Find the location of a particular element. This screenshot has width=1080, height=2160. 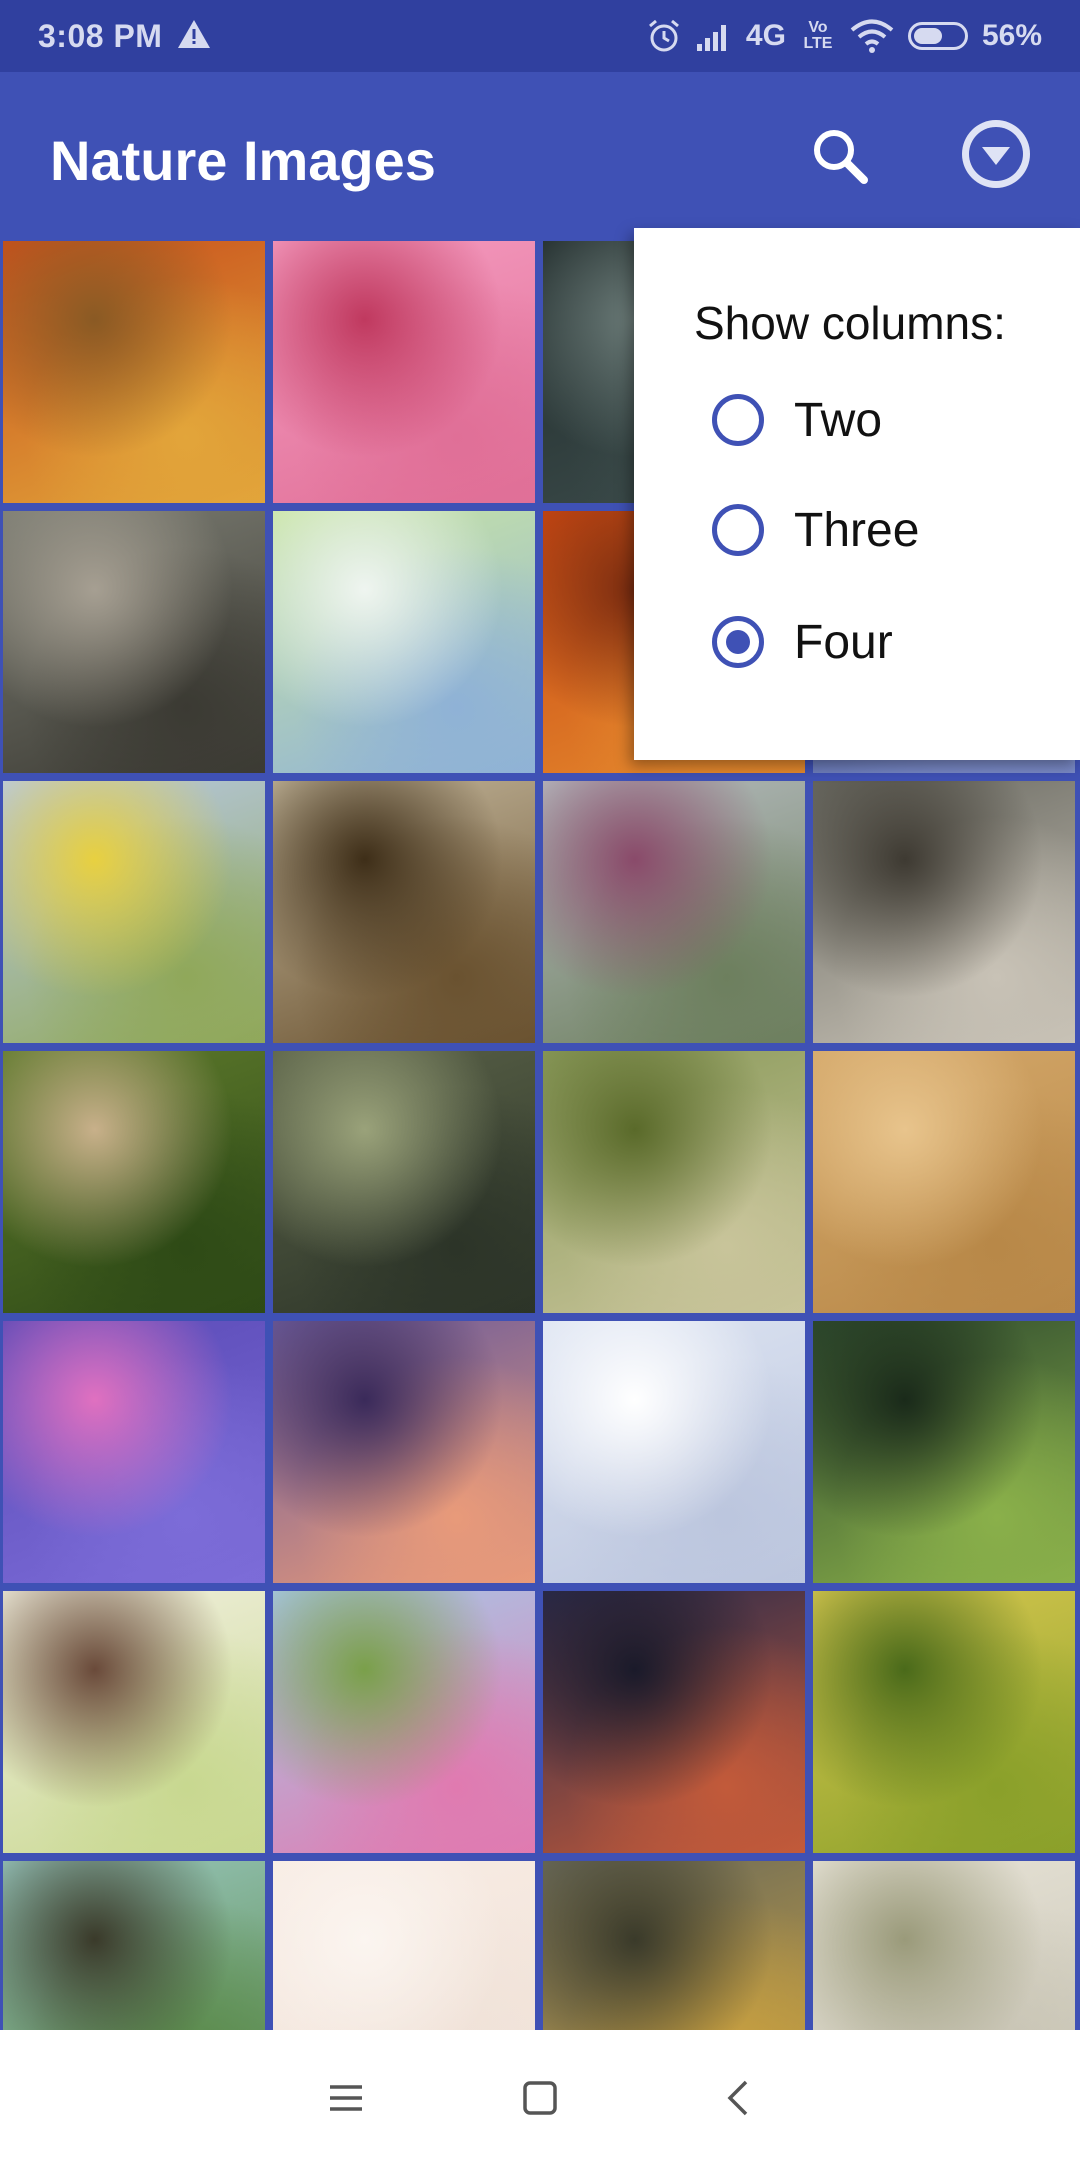

search-icon is located at coordinates (840, 156).